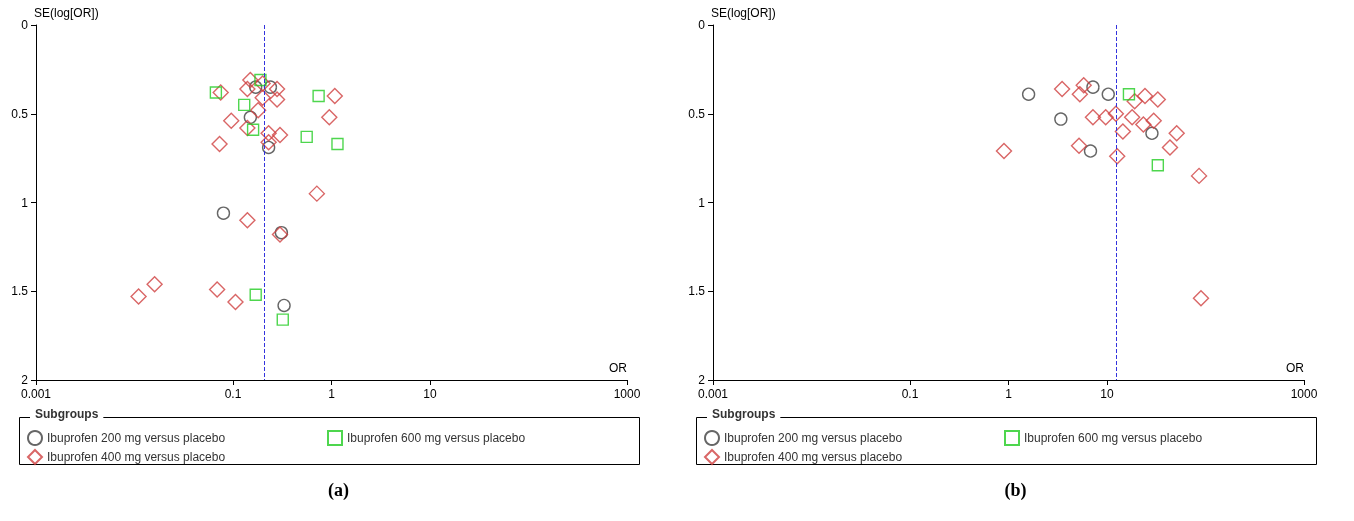  What do you see at coordinates (1015, 490) in the screenshot?
I see `text: (b)` at bounding box center [1015, 490].